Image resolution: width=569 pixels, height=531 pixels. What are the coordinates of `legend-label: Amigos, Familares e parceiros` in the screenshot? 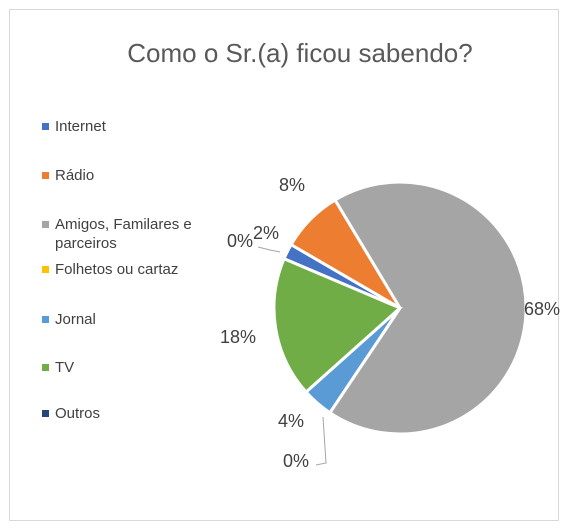 It's located at (123, 234).